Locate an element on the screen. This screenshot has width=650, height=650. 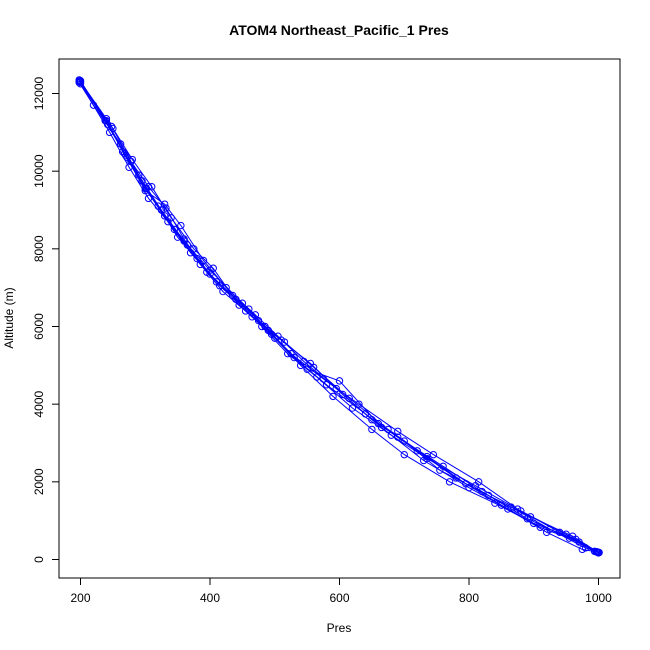
y-tick-label: 0 is located at coordinates (39, 559).